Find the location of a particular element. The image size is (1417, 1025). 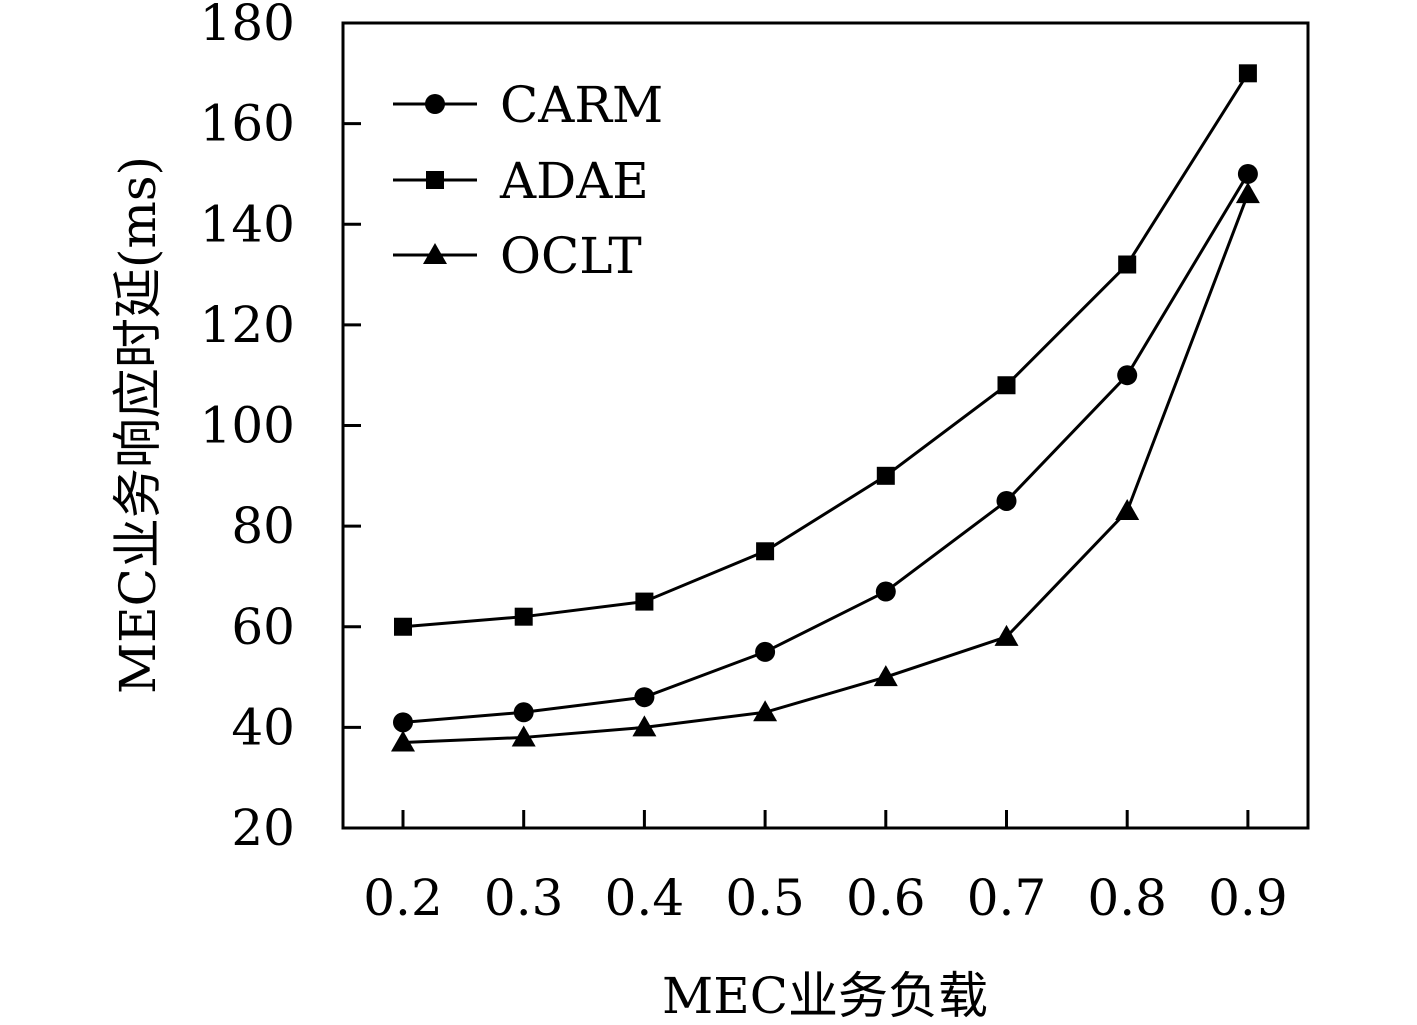

x-axis: 0.2 0.3 0.4 0.5 0.6 0.7 0.8 0.9 is located at coordinates (825, 868).